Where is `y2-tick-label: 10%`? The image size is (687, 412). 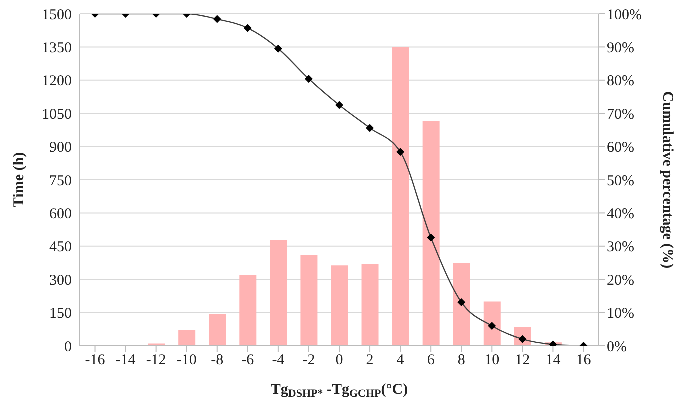
y2-tick-label: 10% is located at coordinates (620, 314).